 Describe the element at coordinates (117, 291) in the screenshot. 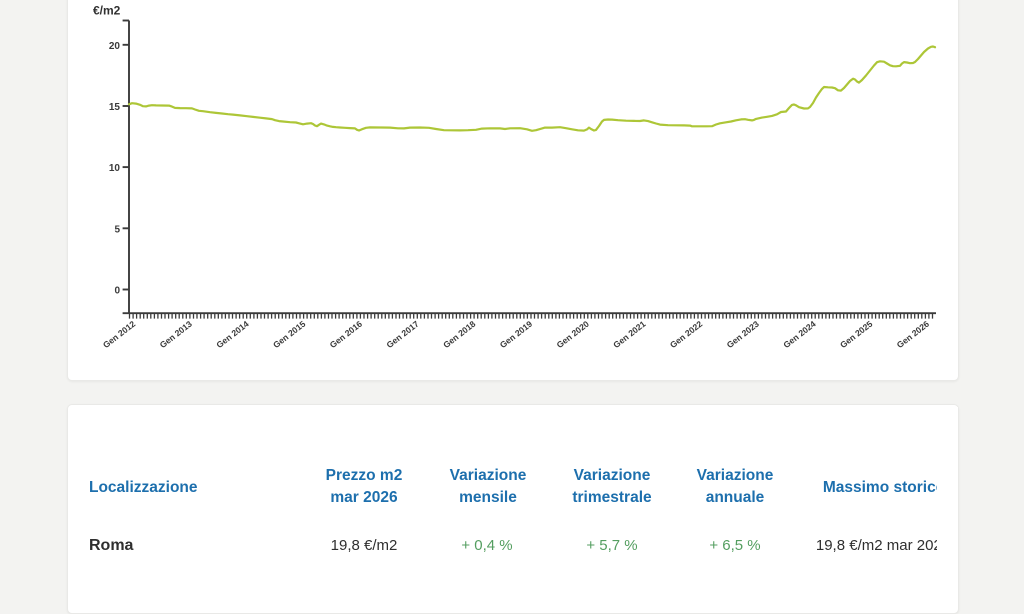

I see `svg-text: 0` at that location.